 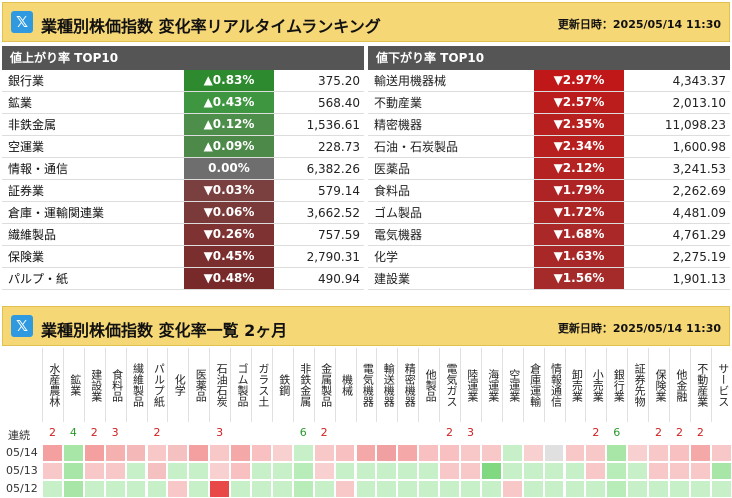 What do you see at coordinates (617, 385) in the screenshot?
I see `sector-column-header: 銀行業` at bounding box center [617, 385].